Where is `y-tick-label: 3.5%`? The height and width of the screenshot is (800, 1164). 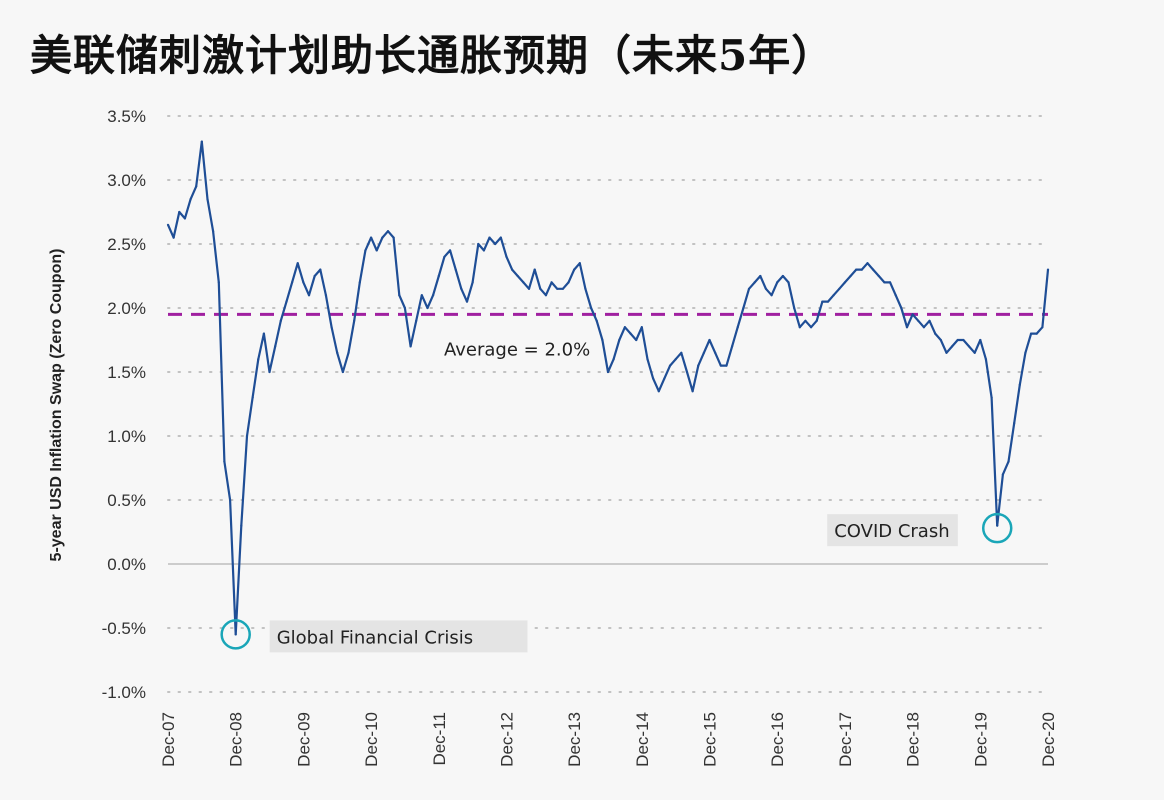
y-tick-label: 3.5% is located at coordinates (126, 116).